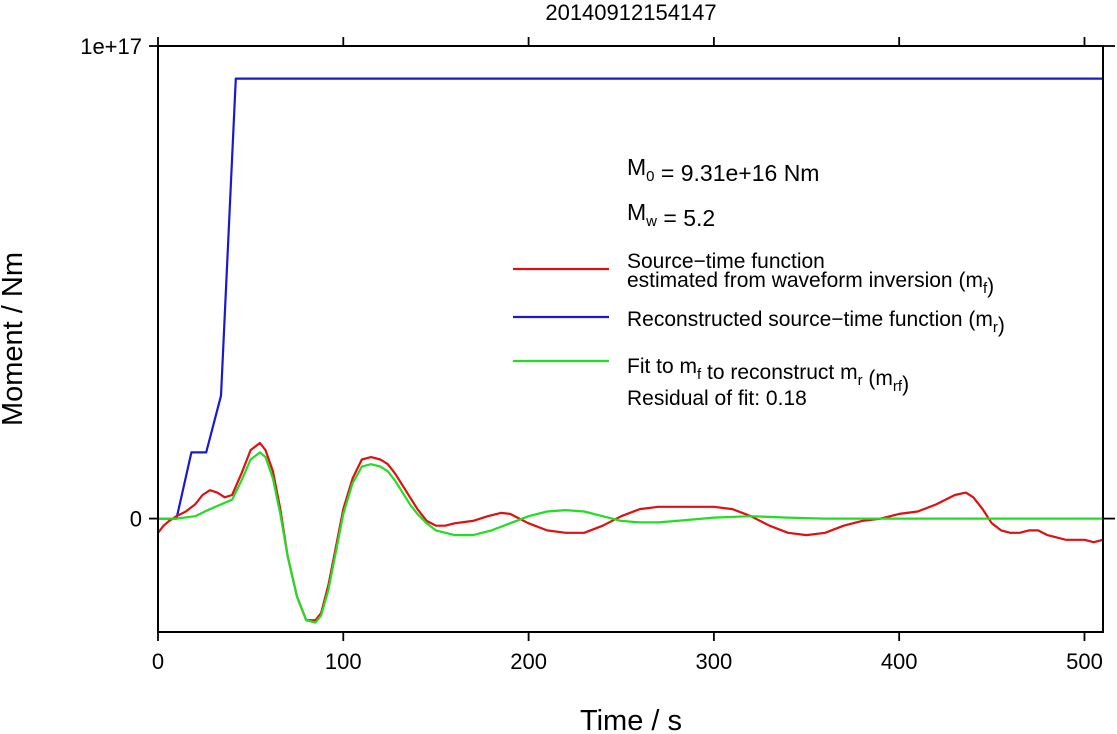 The image size is (1117, 734). Describe the element at coordinates (1084, 661) in the screenshot. I see `x-tick-label: 500` at that location.